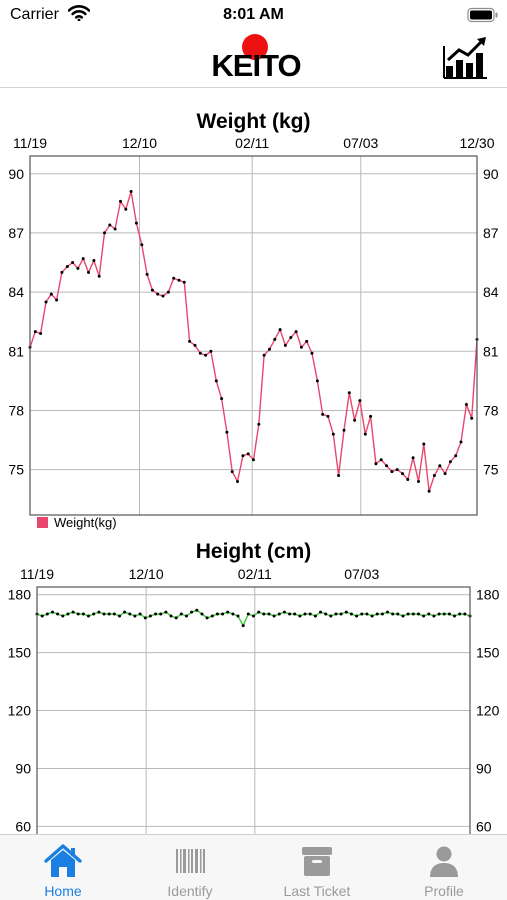 This screenshot has height=900, width=507. I want to click on y-tick-label-right: 60, so click(484, 826).